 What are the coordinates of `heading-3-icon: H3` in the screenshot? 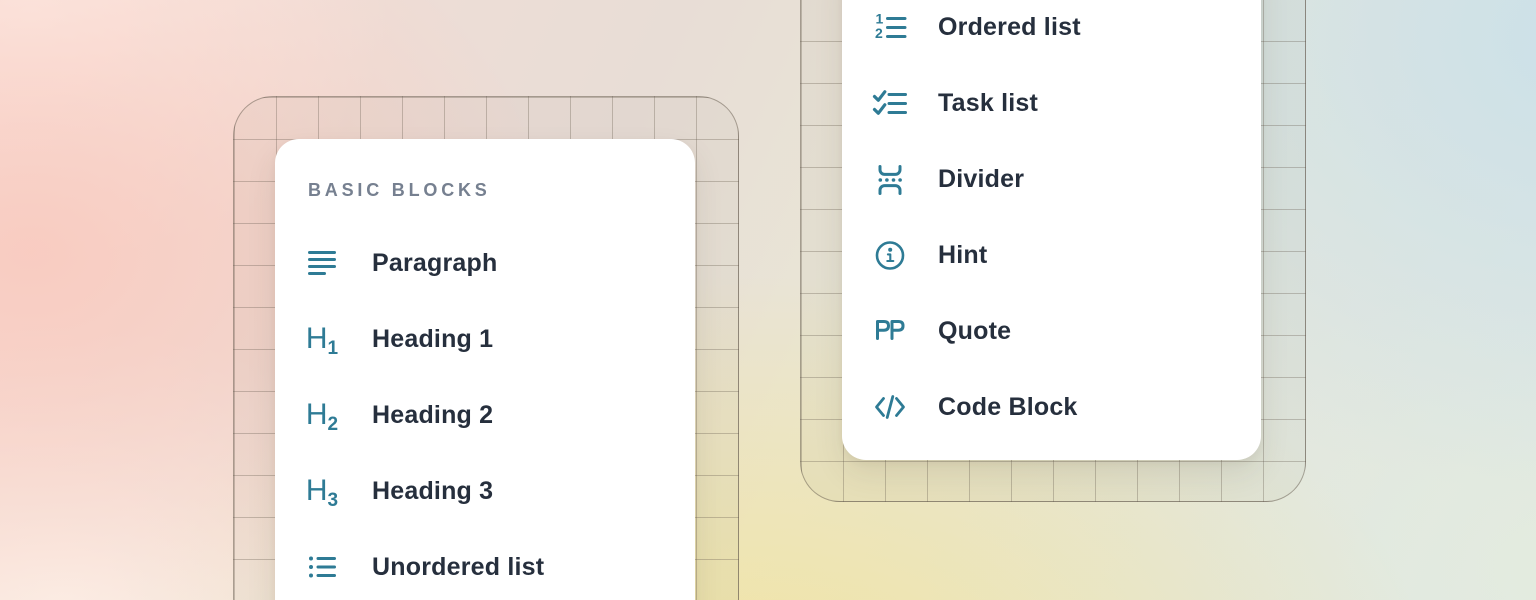 It's located at (322, 492).